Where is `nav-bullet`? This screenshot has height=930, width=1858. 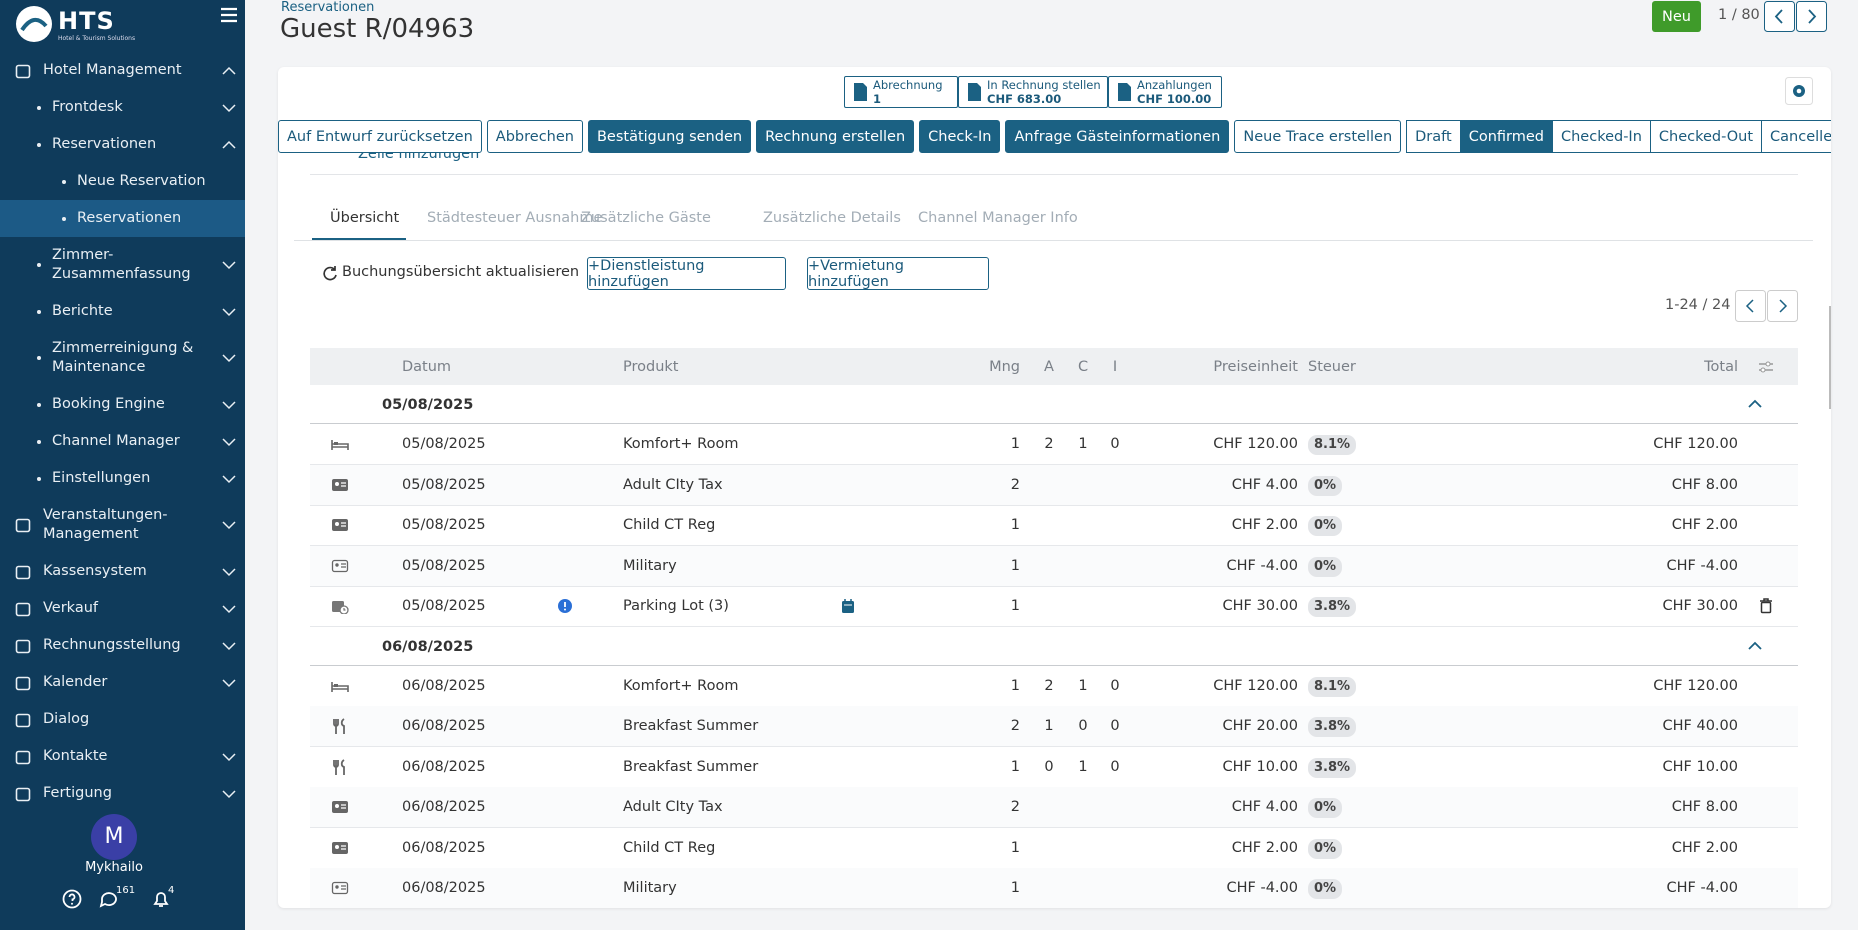
nav-bullet is located at coordinates (64, 181).